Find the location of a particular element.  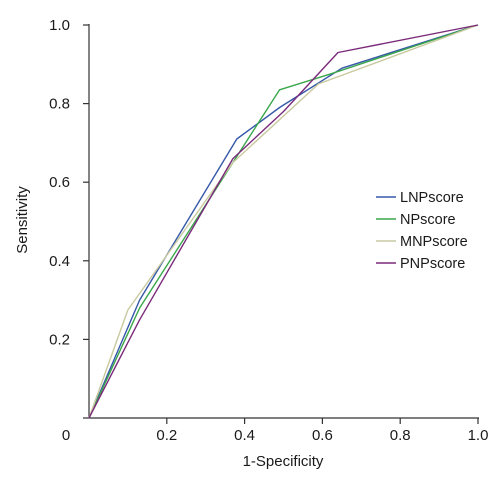

x-tick-label: 0.8 is located at coordinates (400, 435).